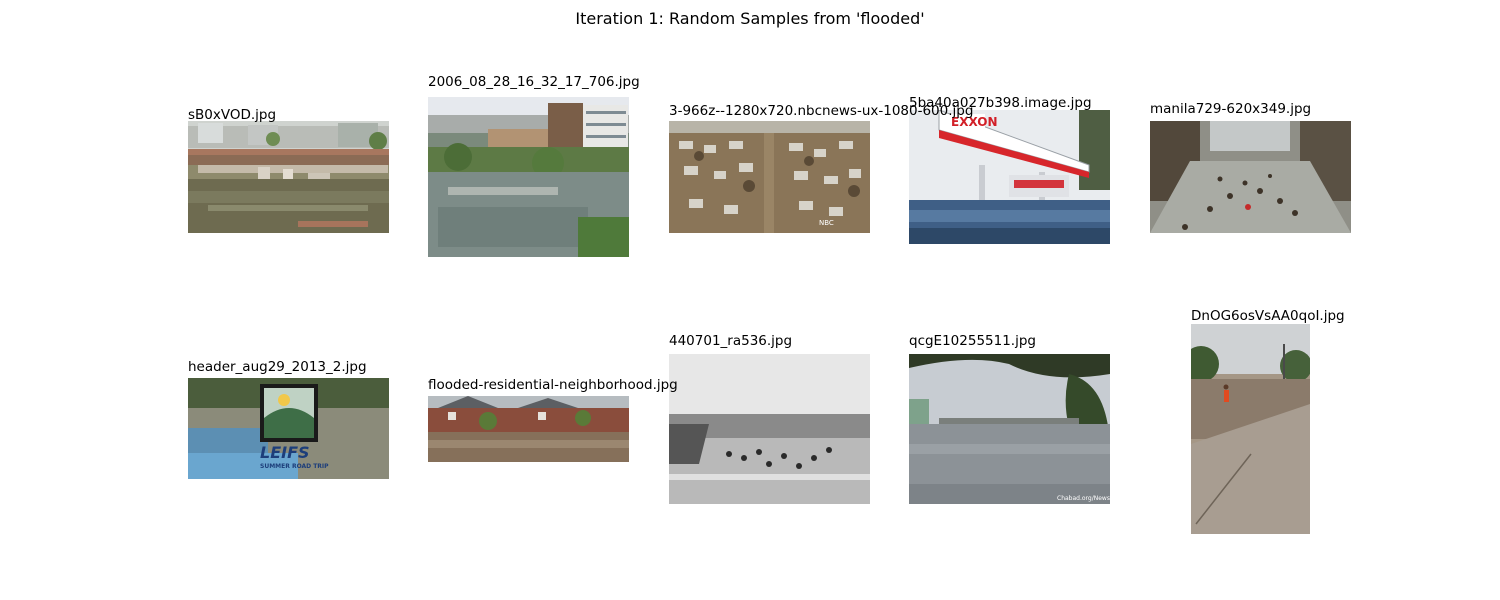  I want to click on boat-banner-subtitle: SUMMER ROAD TRIP, so click(294, 466).